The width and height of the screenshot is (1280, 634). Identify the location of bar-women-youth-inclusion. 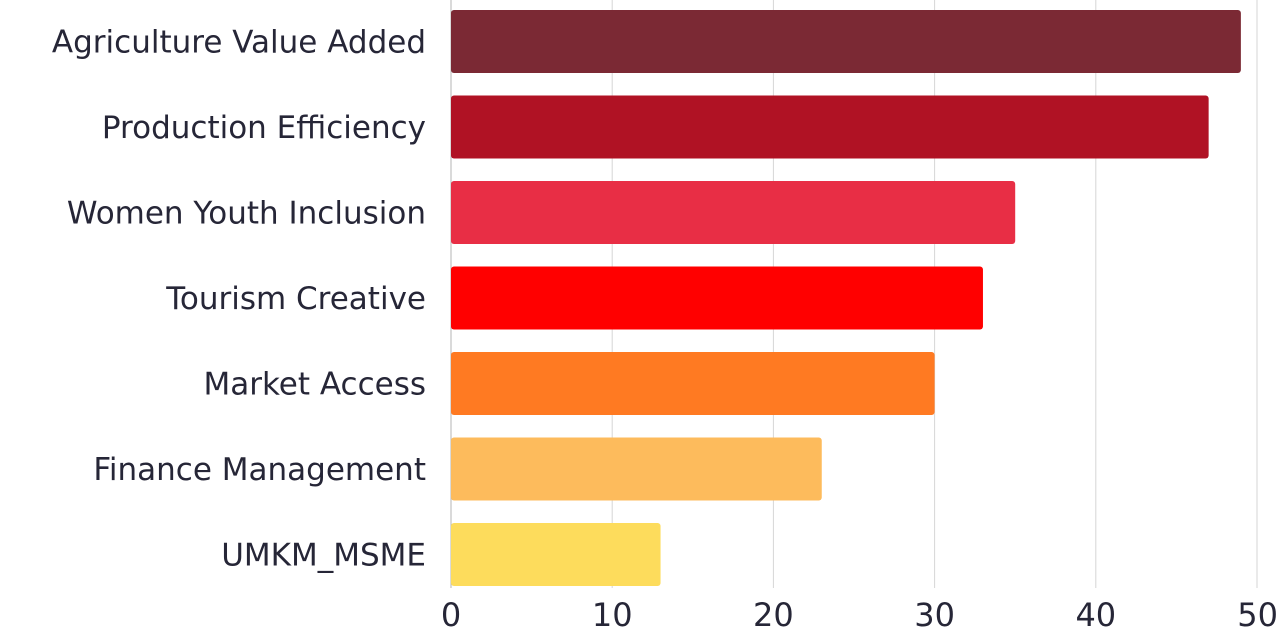
(733, 212).